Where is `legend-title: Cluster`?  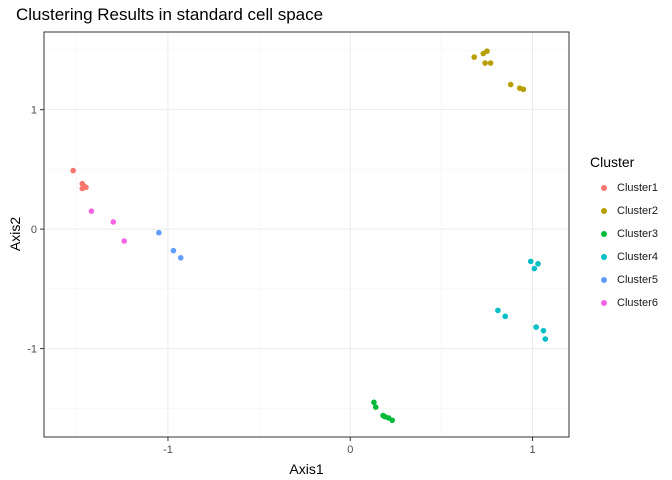
legend-title: Cluster is located at coordinates (612, 162).